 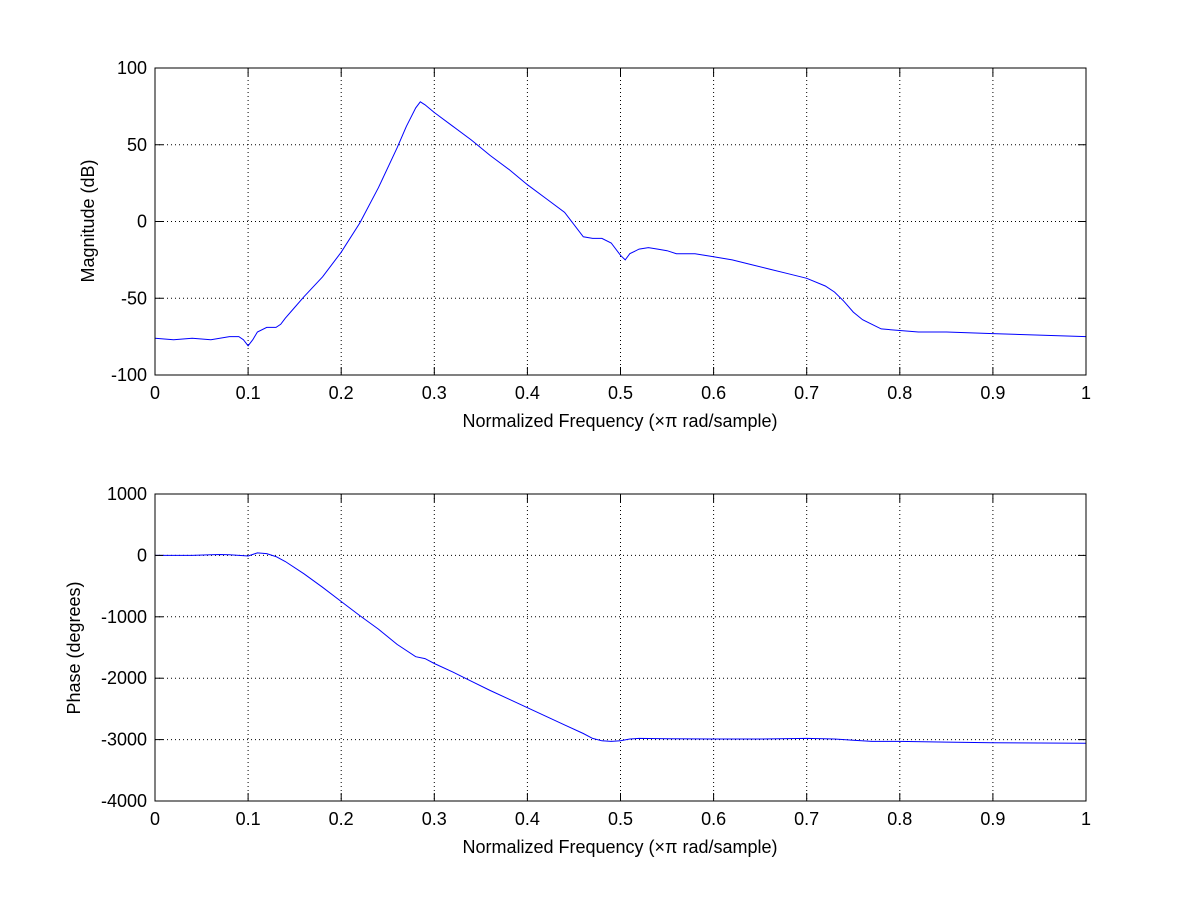 I want to click on magnitude-ytick-label: -50, so click(x=134, y=298).